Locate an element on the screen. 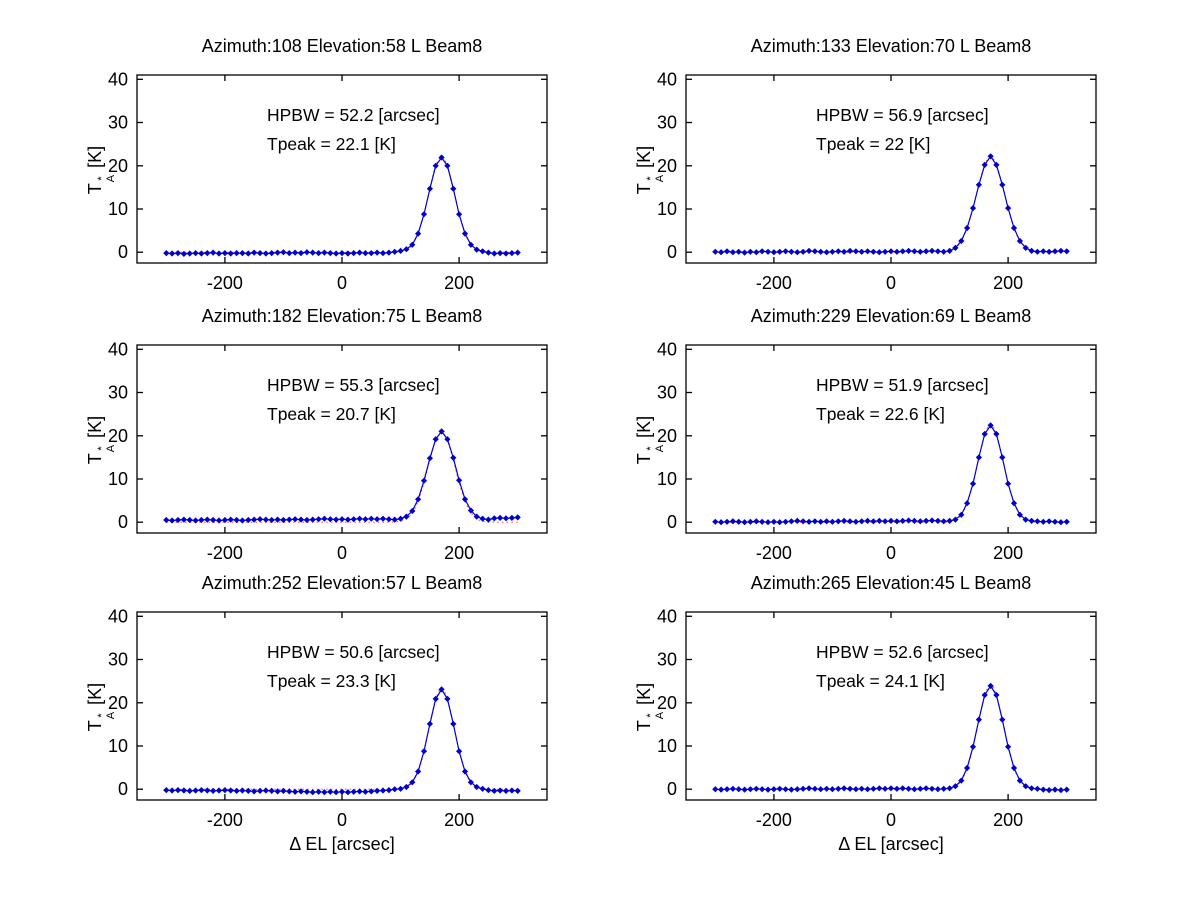 The height and width of the screenshot is (900, 1200). y-tick-label: 10 is located at coordinates (118, 746).